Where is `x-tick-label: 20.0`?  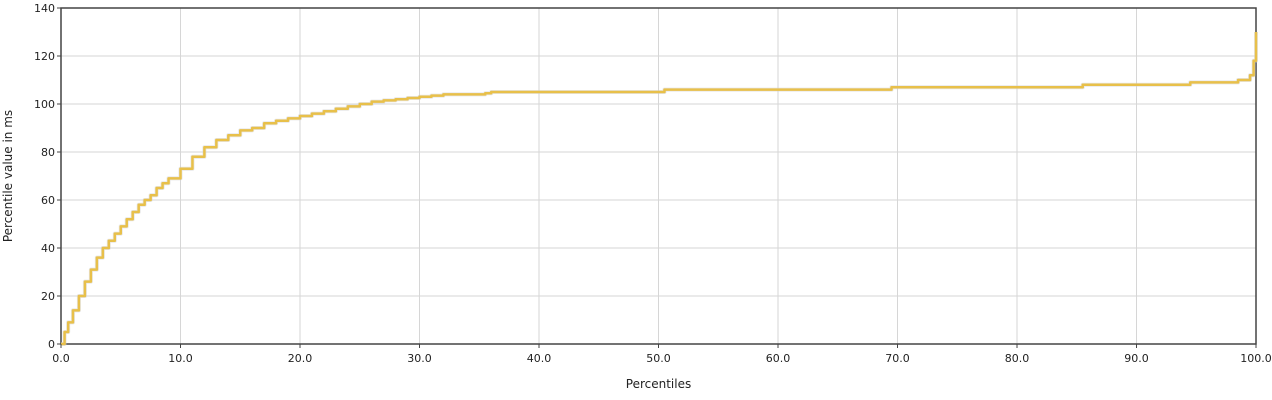
x-tick-label: 20.0 is located at coordinates (300, 358).